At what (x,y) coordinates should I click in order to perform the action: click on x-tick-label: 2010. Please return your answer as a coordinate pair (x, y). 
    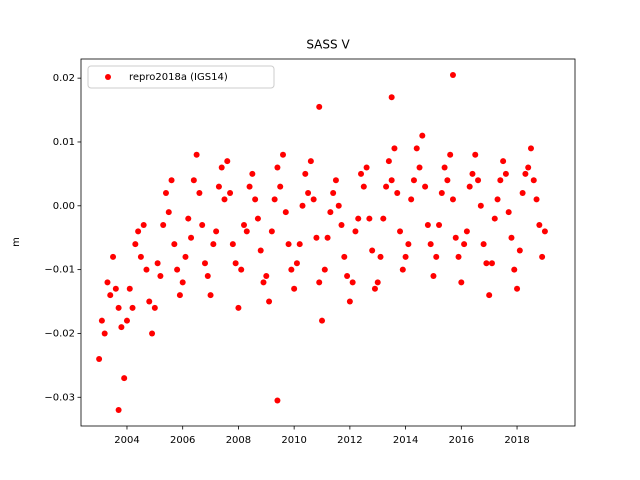
    Looking at the image, I should click on (293, 440).